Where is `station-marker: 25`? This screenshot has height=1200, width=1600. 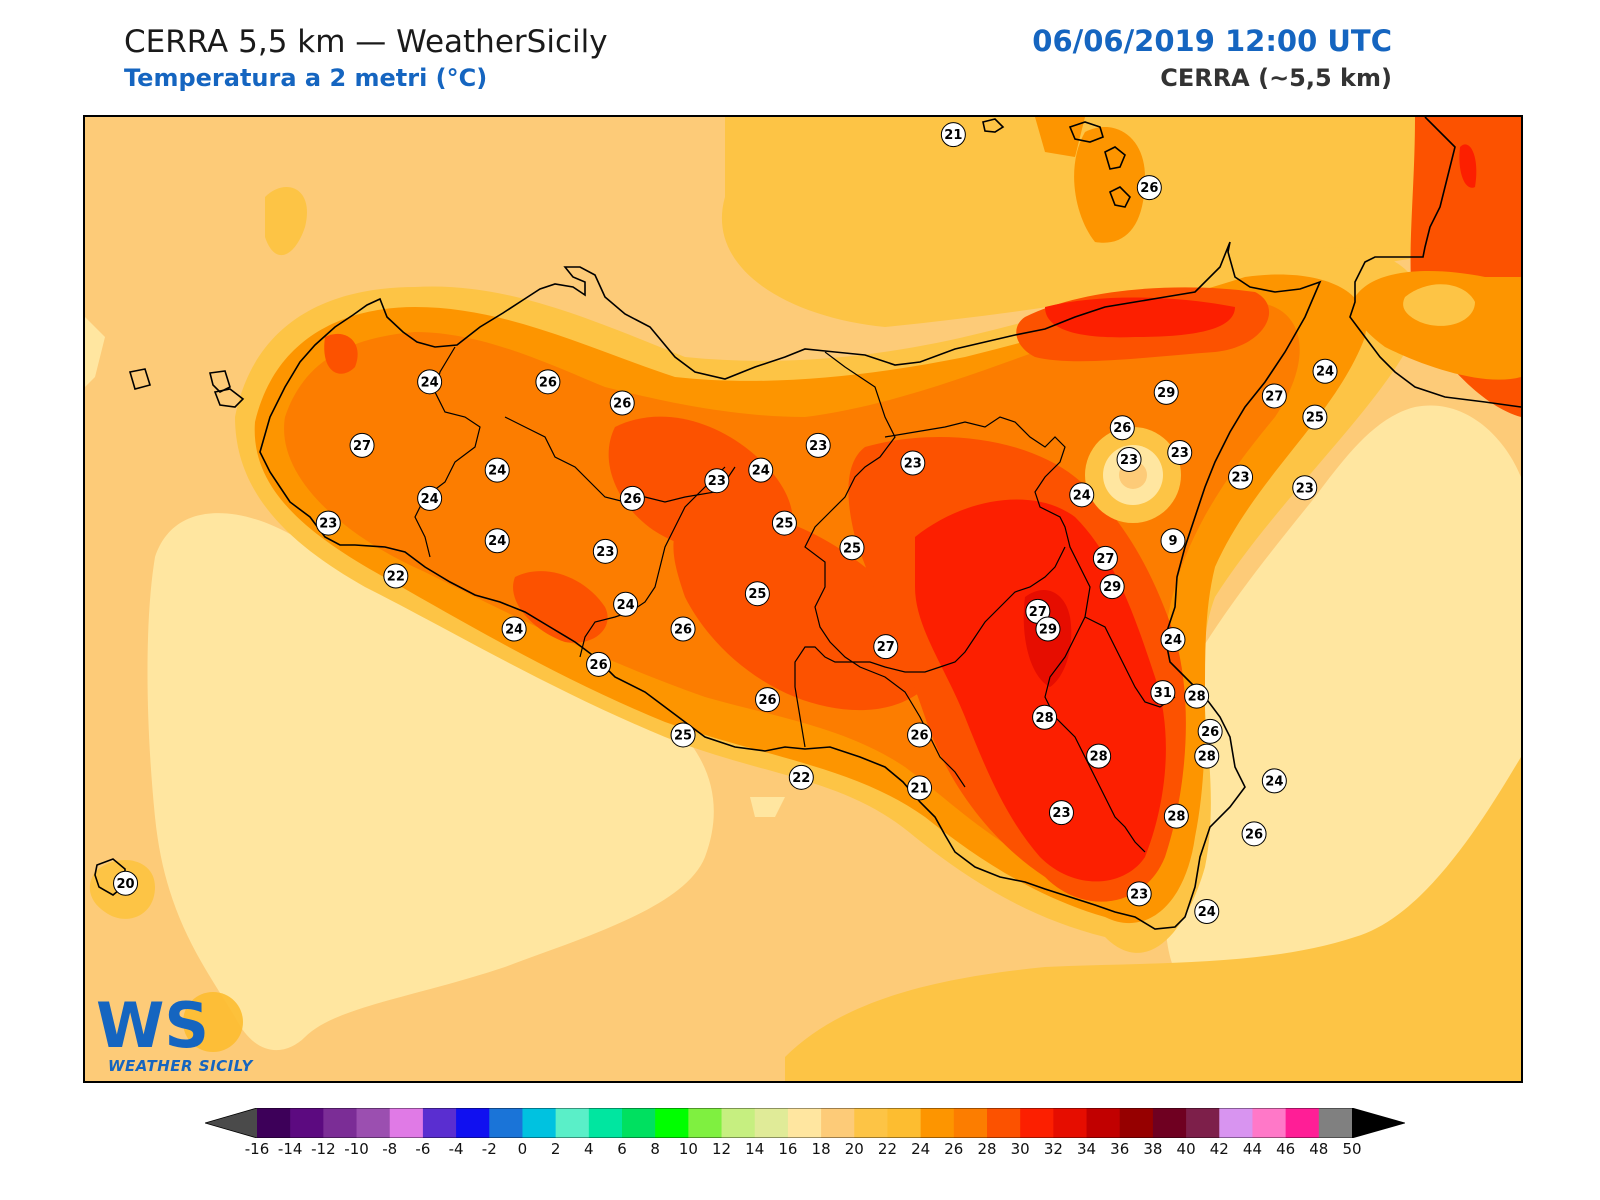
station-marker: 25 is located at coordinates (757, 594).